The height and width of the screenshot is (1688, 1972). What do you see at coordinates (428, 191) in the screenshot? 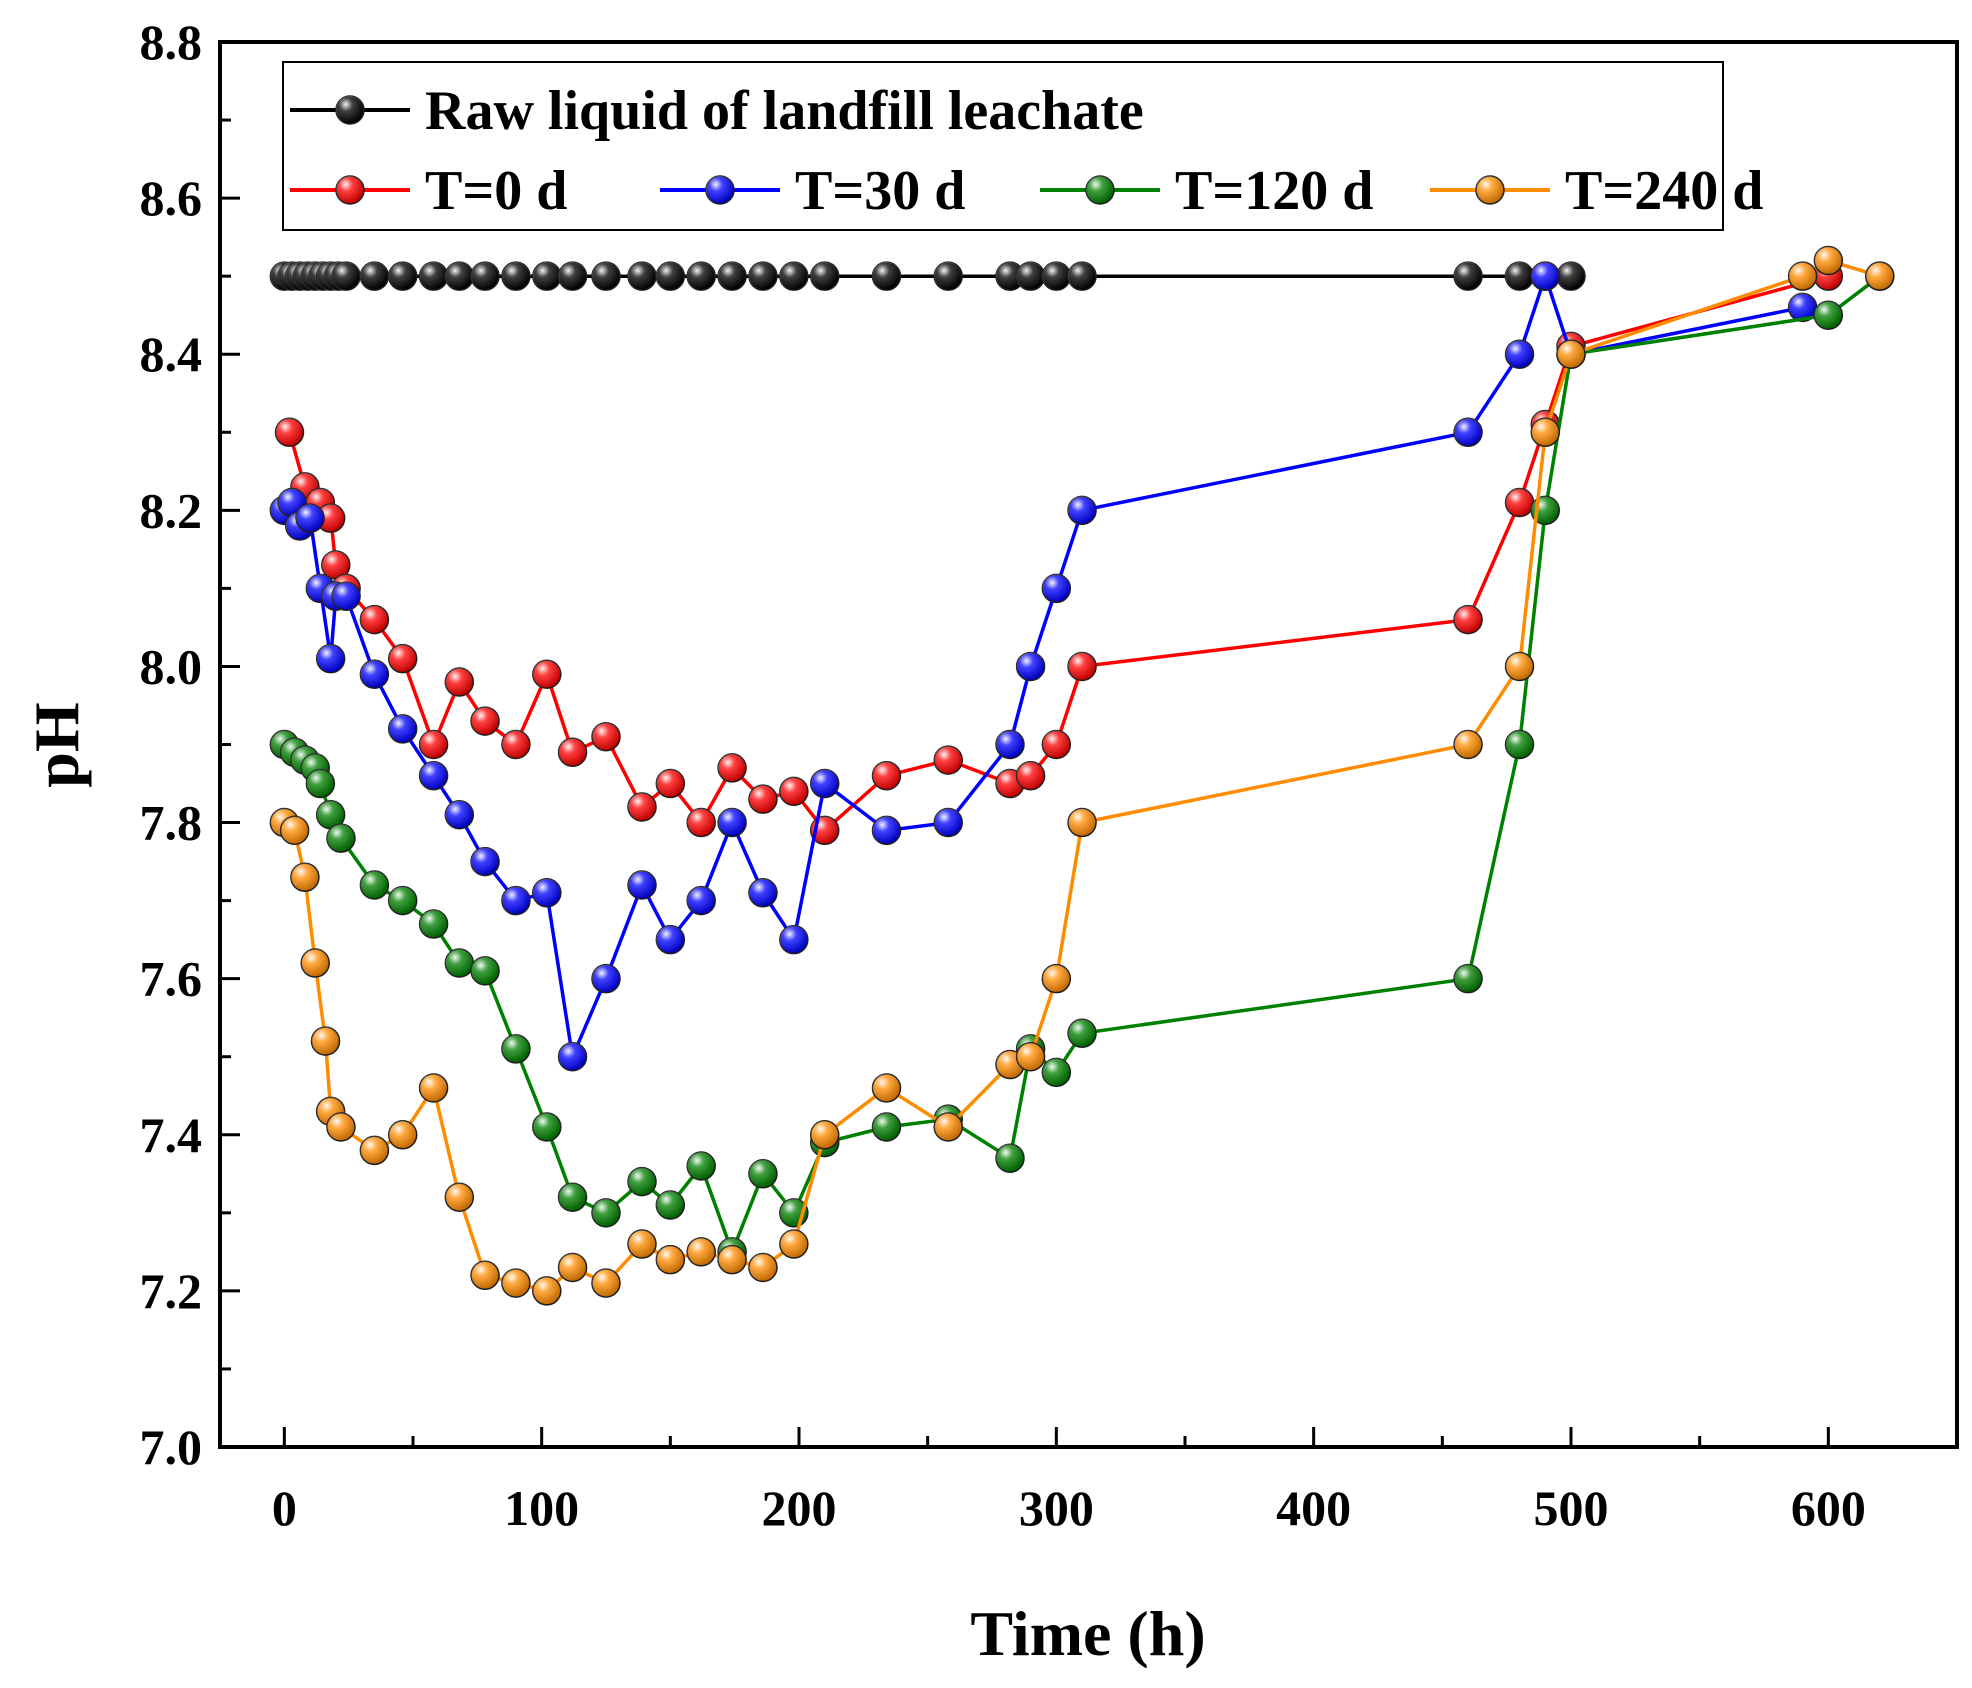
I see `legend-item-1: T=0 d` at bounding box center [428, 191].